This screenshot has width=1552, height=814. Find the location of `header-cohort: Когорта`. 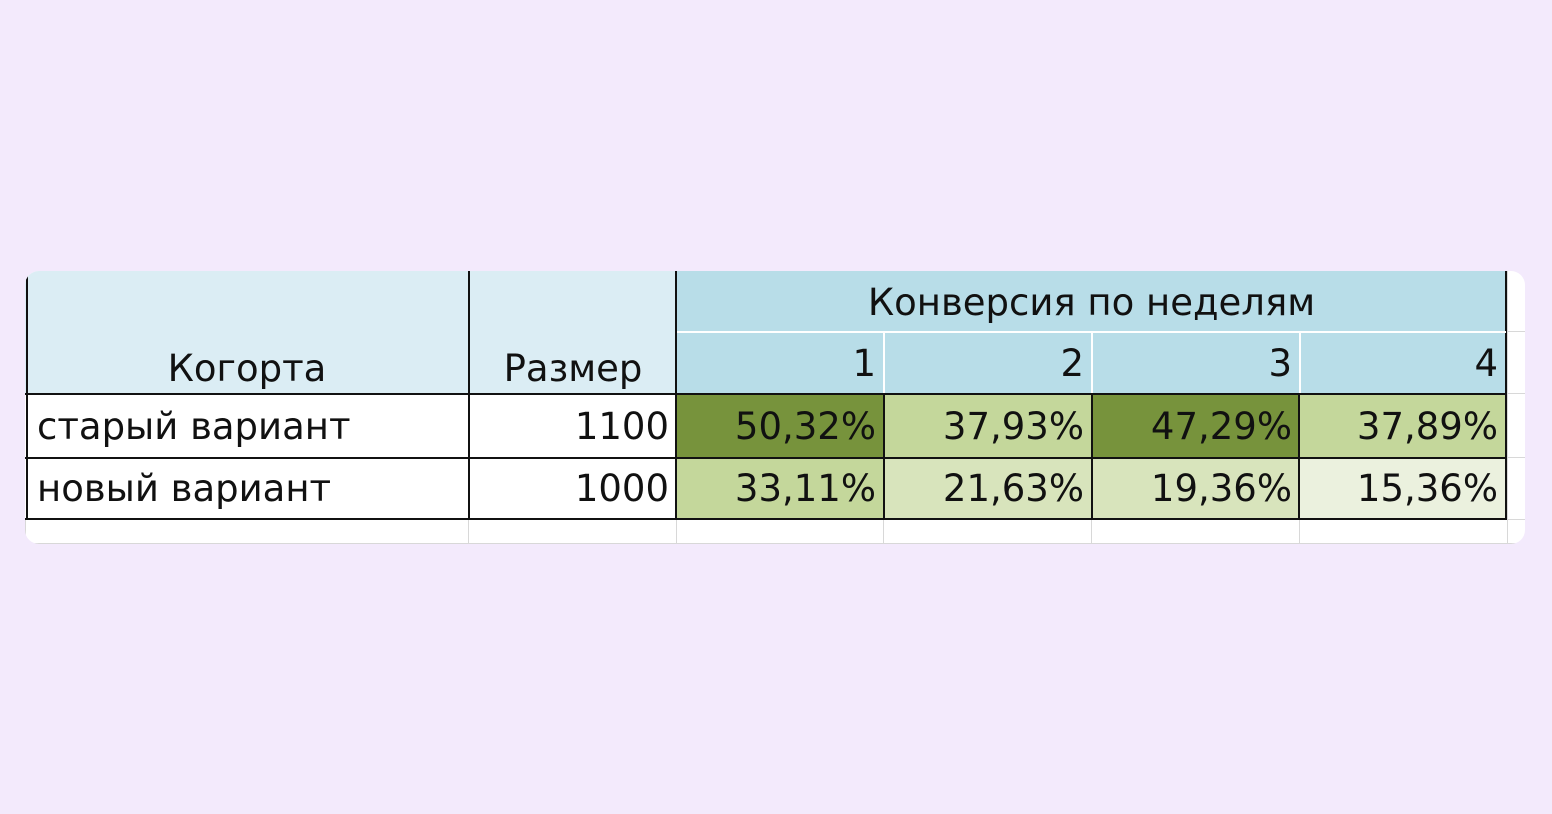

header-cohort: Когорта is located at coordinates (247, 332).